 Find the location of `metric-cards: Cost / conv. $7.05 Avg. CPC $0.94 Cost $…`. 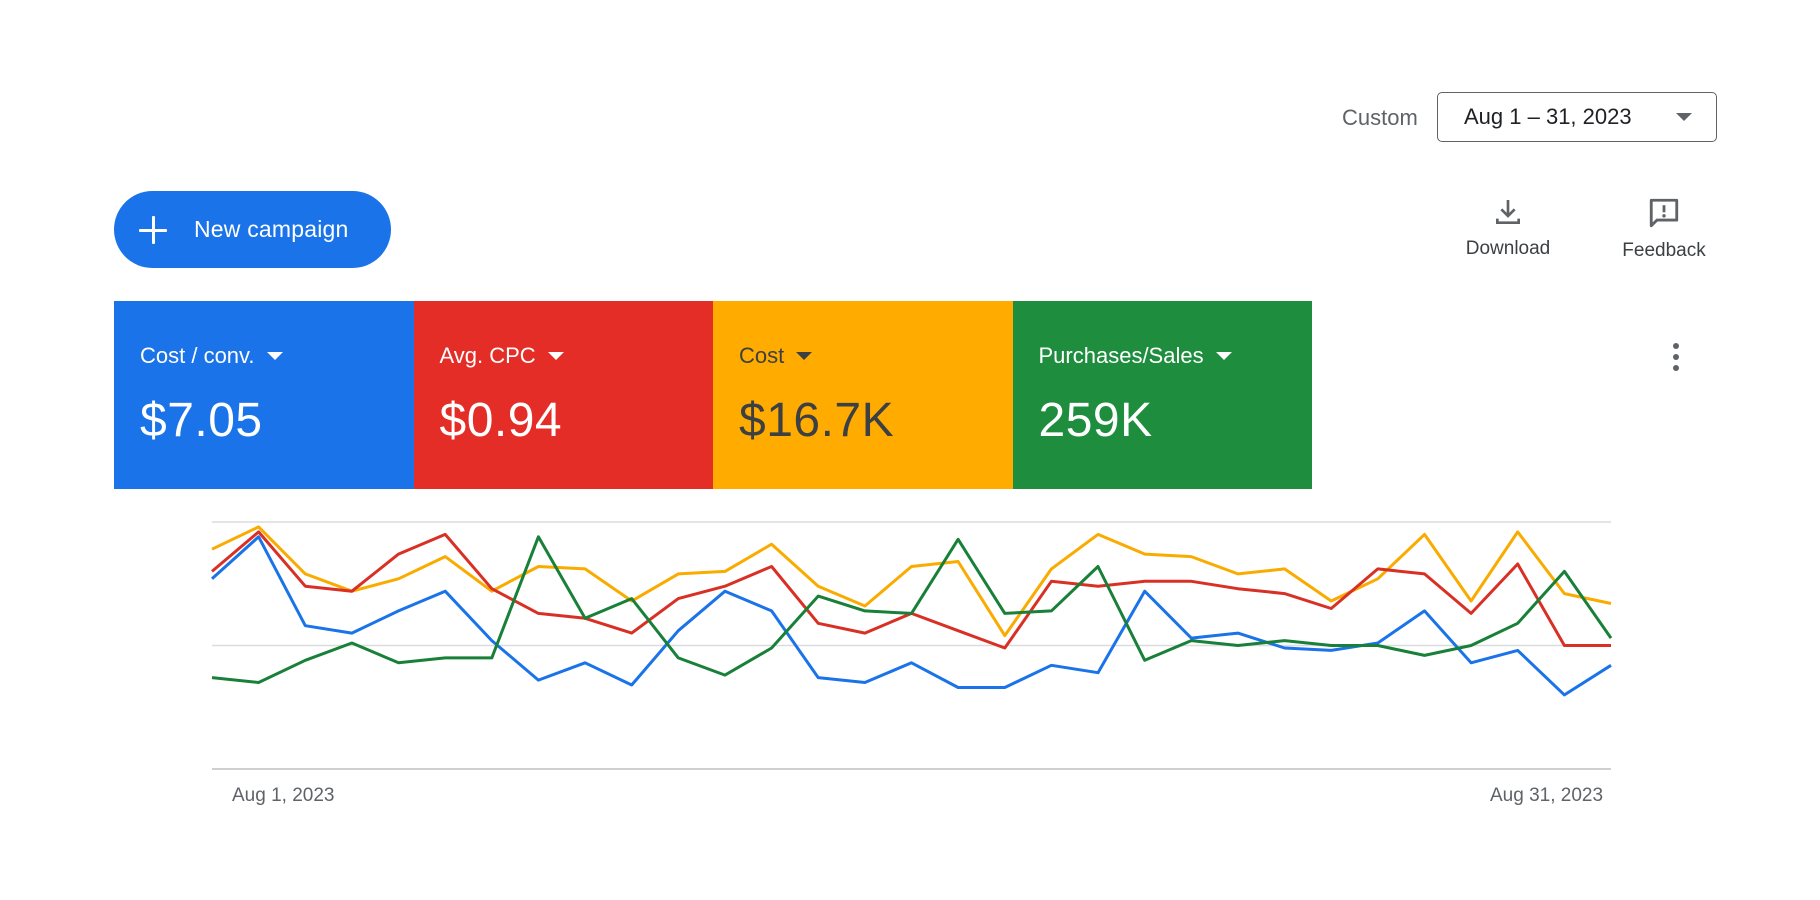

metric-cards: Cost / conv. $7.05 Avg. CPC $0.94 Cost $… is located at coordinates (713, 395).